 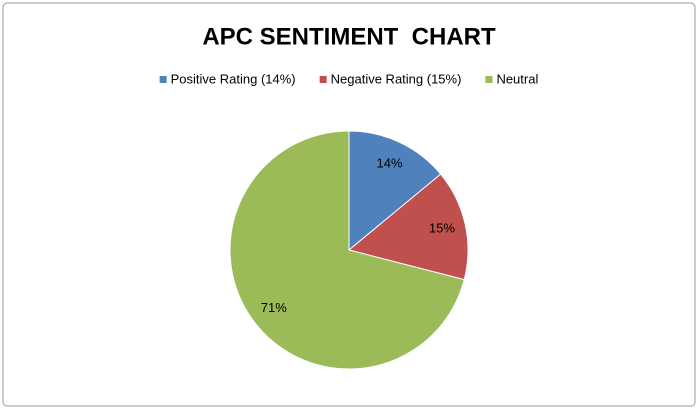 I want to click on chart-title: APC SENTIMENT CHART, so click(x=349, y=36).